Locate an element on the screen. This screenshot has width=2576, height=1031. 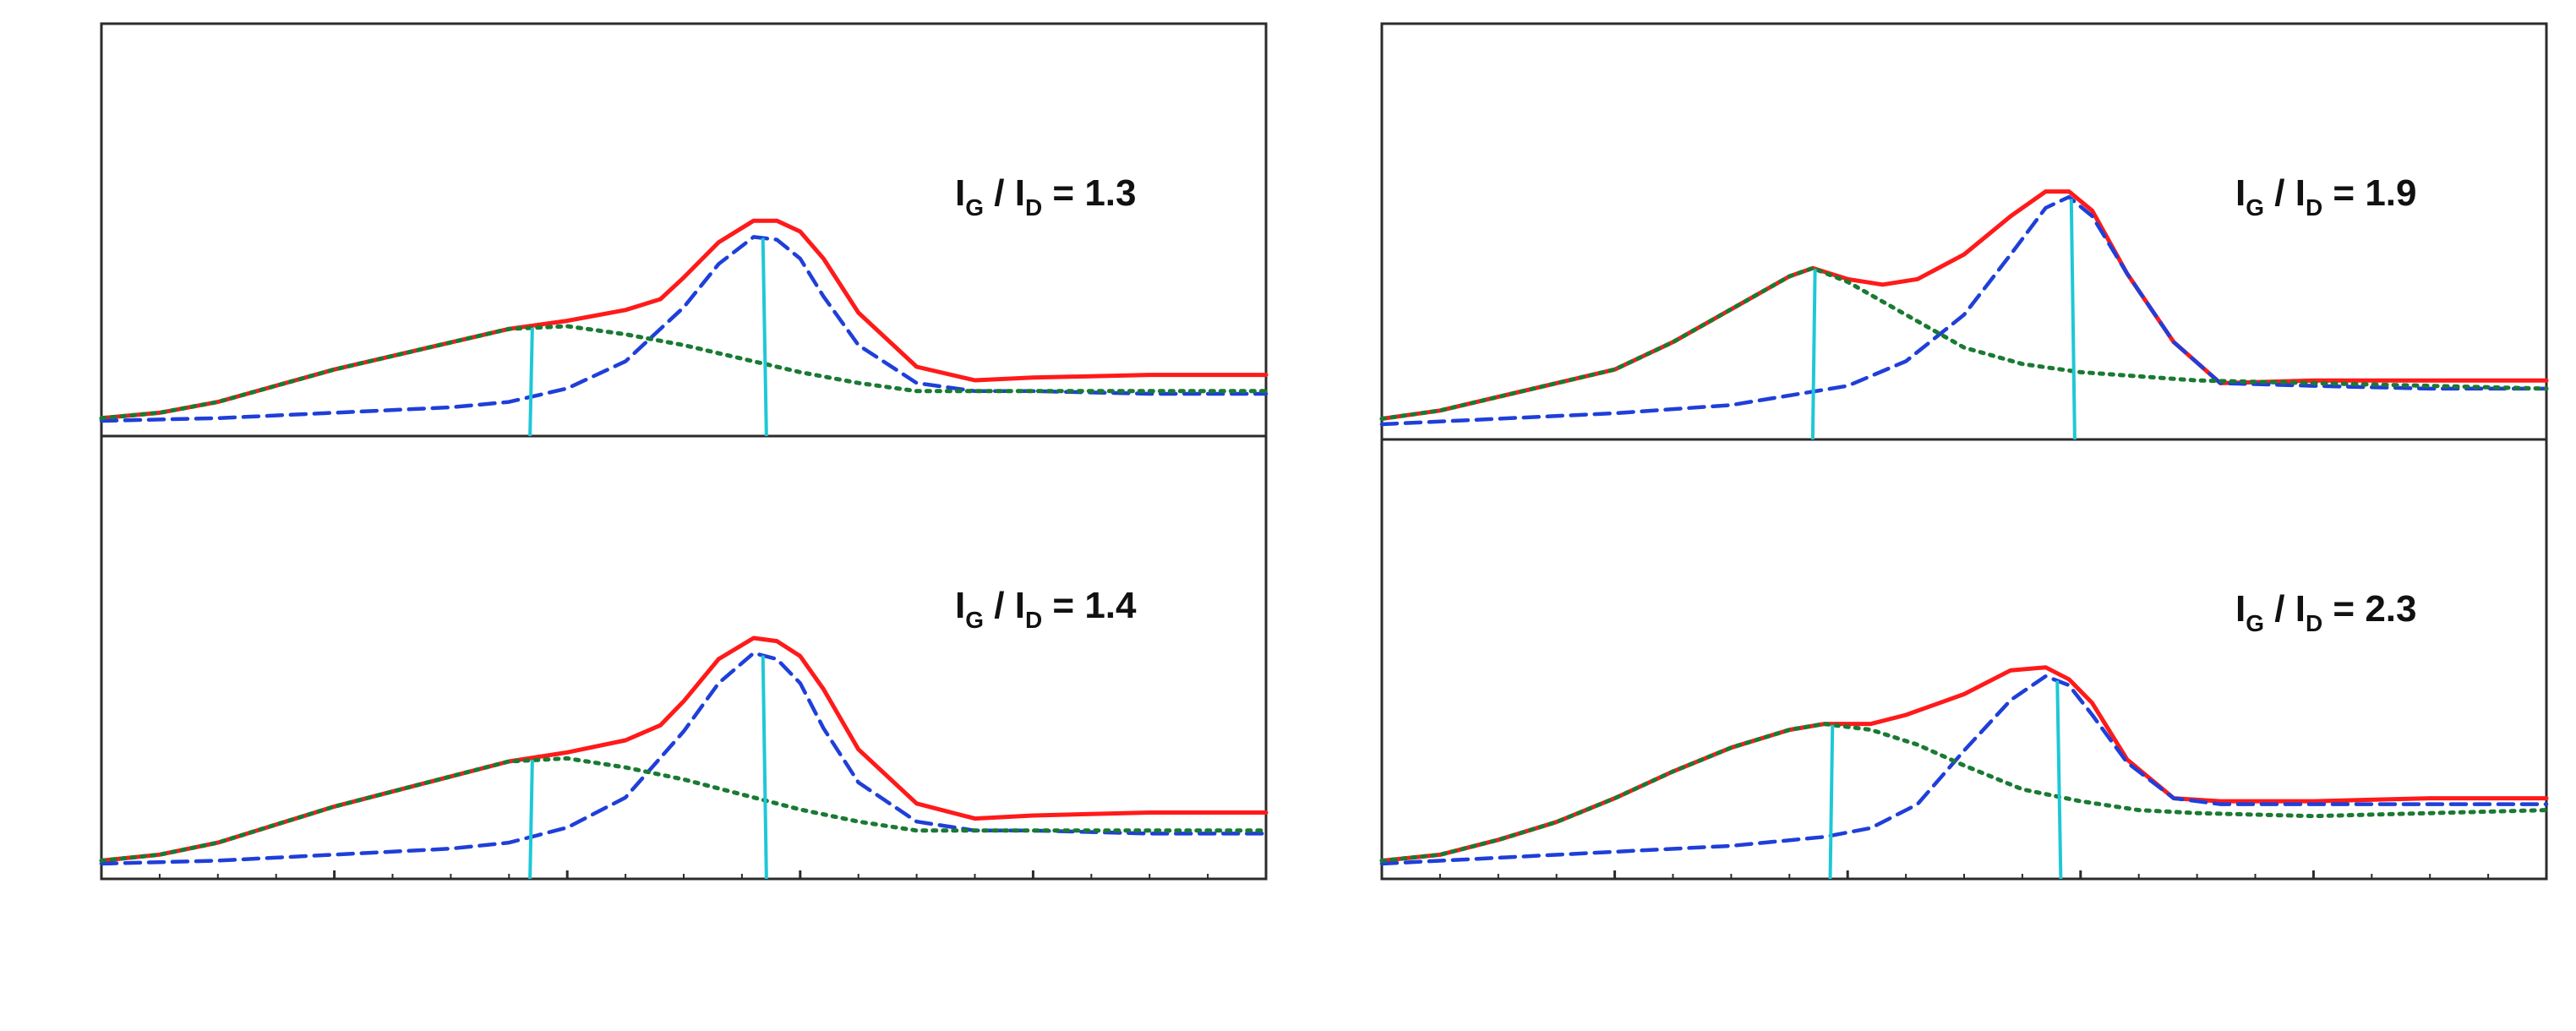
intensity-ratio-label: IG / ID = 2.3 is located at coordinates (2326, 612).